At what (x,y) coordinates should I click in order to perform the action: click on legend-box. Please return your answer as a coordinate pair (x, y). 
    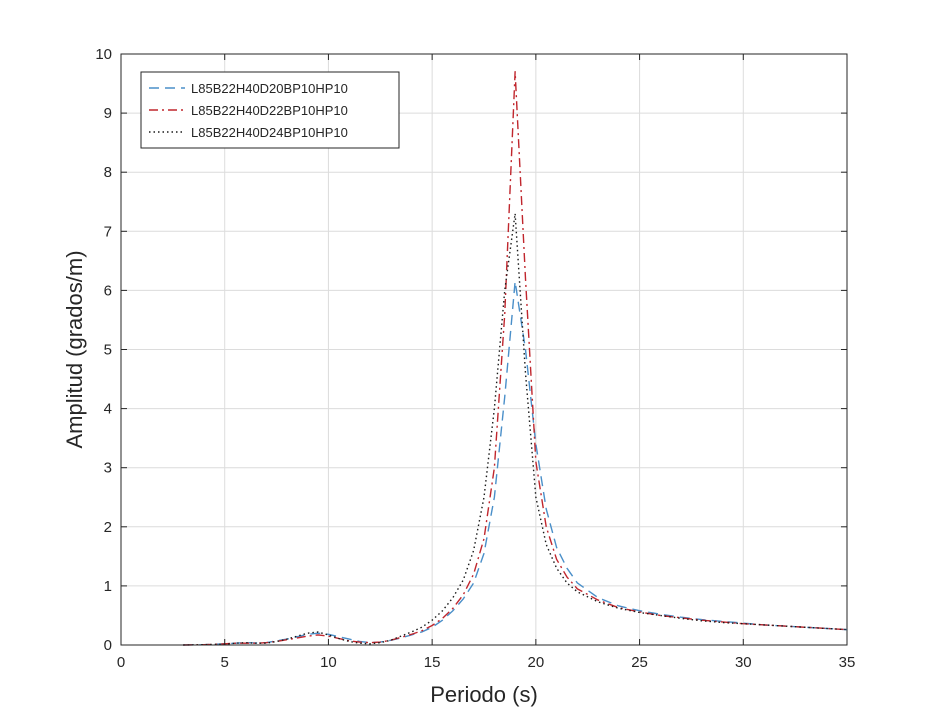
    Looking at the image, I should click on (270, 110).